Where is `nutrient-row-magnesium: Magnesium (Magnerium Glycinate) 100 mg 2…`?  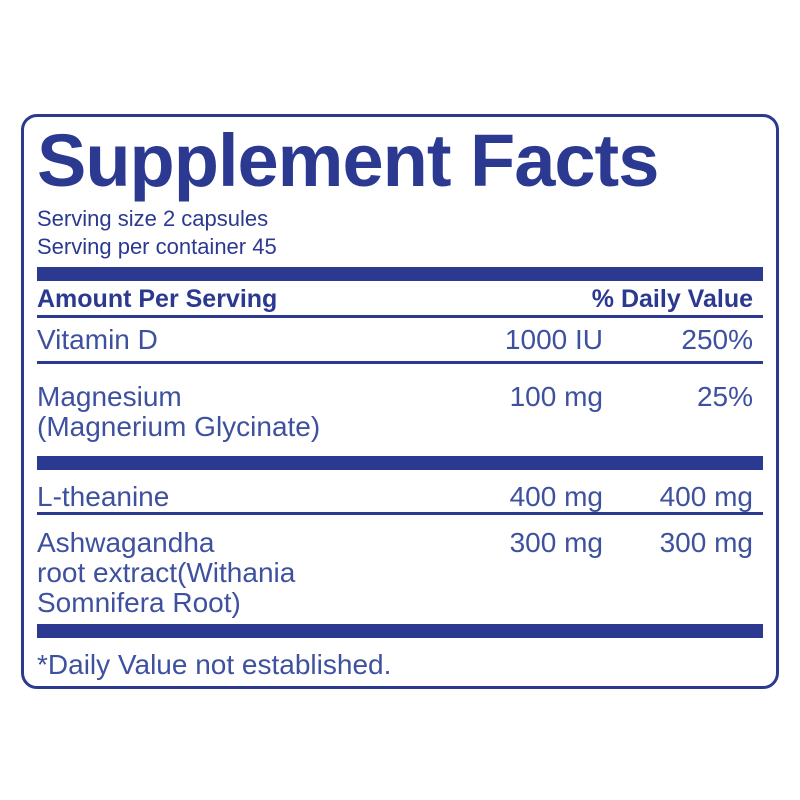 nutrient-row-magnesium: Magnesium (Magnerium Glycinate) 100 mg 2… is located at coordinates (400, 410).